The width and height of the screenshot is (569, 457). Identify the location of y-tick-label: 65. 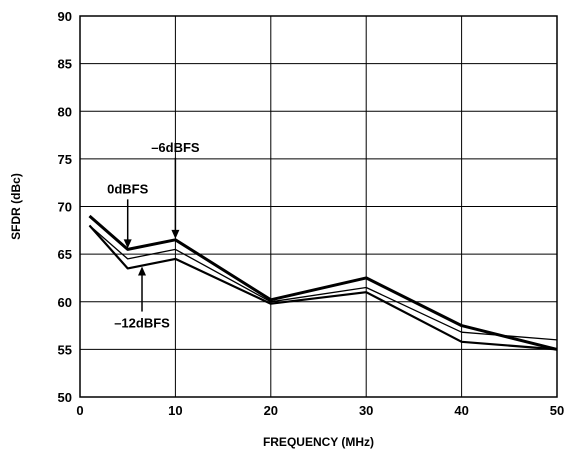
(65, 254).